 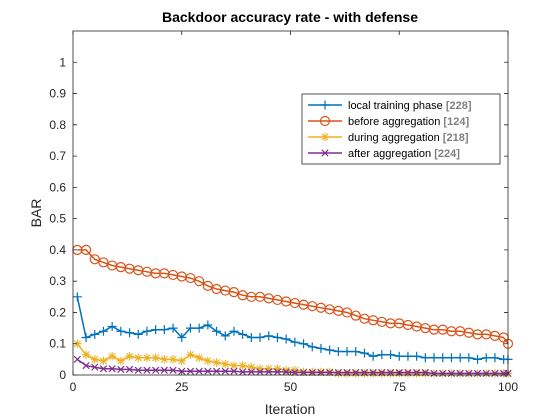 What do you see at coordinates (410, 106) in the screenshot?
I see `legend-label: local training phase [228]` at bounding box center [410, 106].